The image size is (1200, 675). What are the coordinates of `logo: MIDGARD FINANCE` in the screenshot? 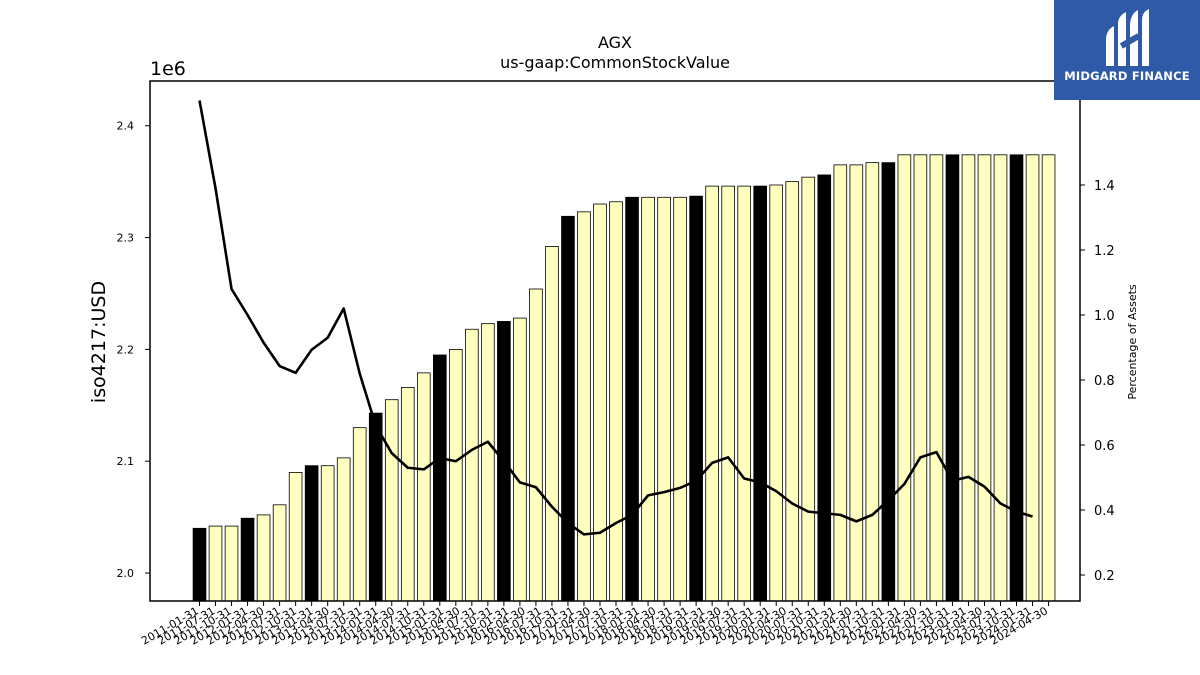 It's located at (1127, 50).